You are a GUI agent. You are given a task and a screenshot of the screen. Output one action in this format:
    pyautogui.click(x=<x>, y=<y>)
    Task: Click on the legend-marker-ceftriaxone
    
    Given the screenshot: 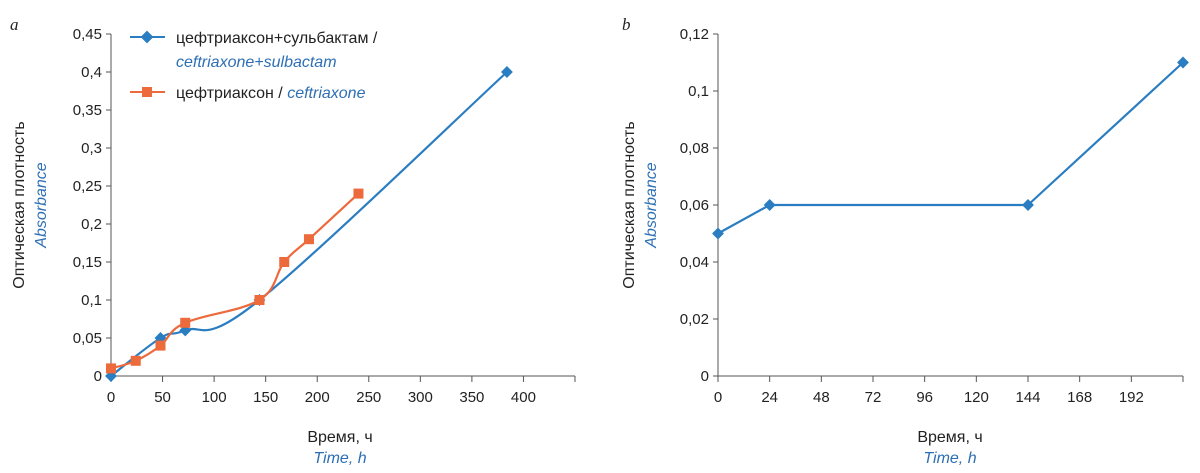 What is the action you would take?
    pyautogui.click(x=147, y=92)
    